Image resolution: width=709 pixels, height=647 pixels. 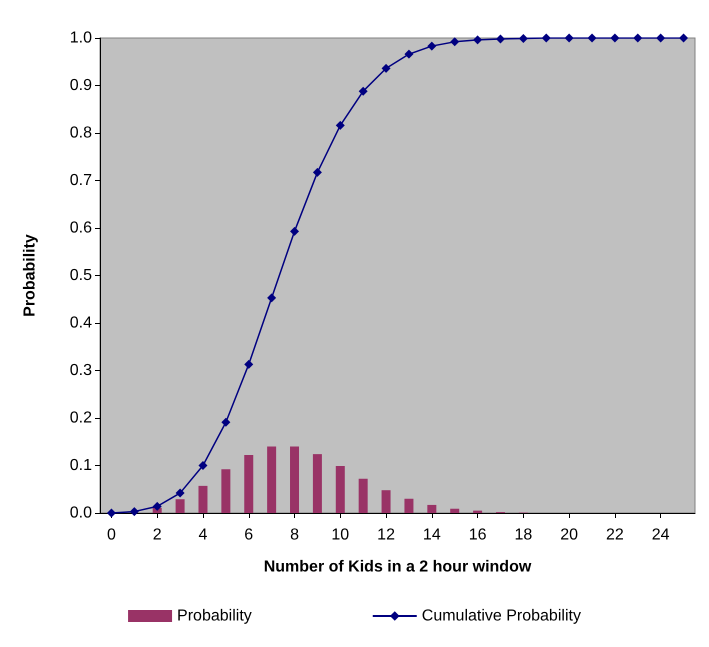 What do you see at coordinates (111, 535) in the screenshot?
I see `x-tick-label: 0` at bounding box center [111, 535].